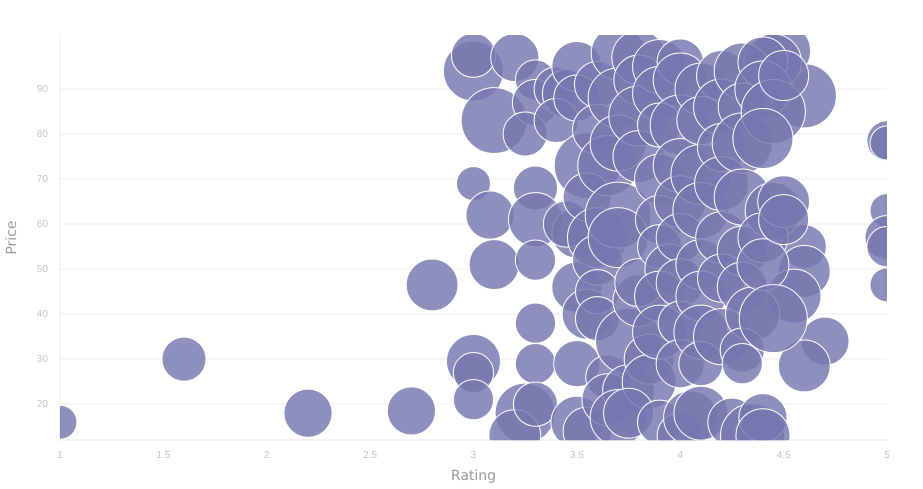 This screenshot has height=489, width=923. I want to click on y-tick-label: 50, so click(42, 269).